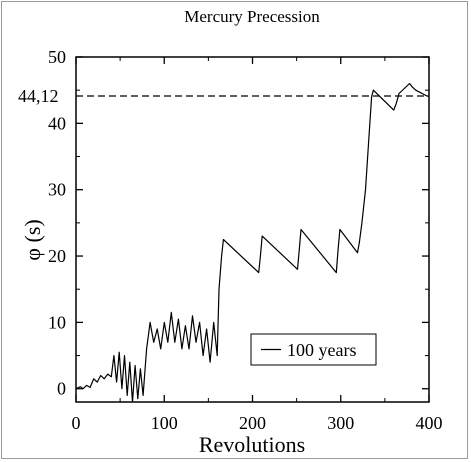 This screenshot has height=462, width=471. I want to click on y-tick-label: 30, so click(57, 190).